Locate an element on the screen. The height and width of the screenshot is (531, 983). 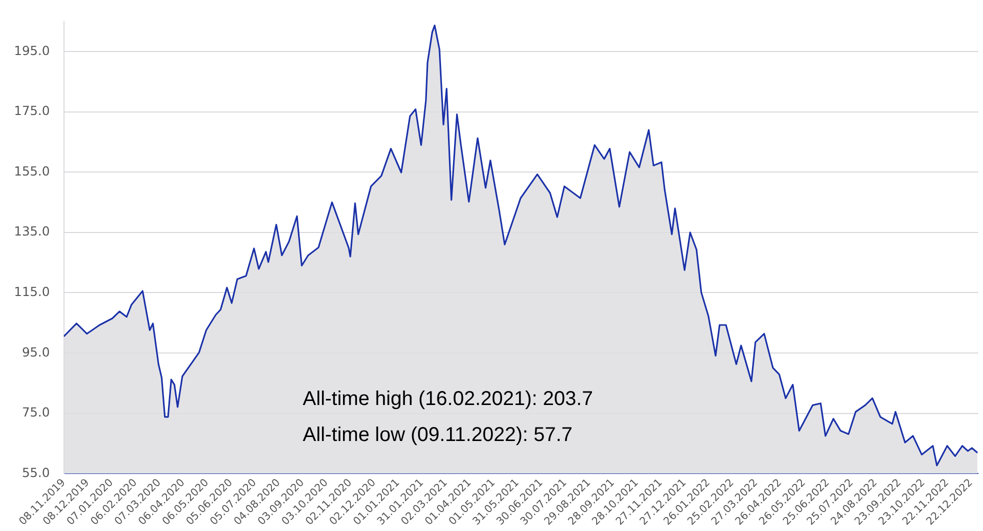
y-tick-label: 75.0 is located at coordinates (36, 412).